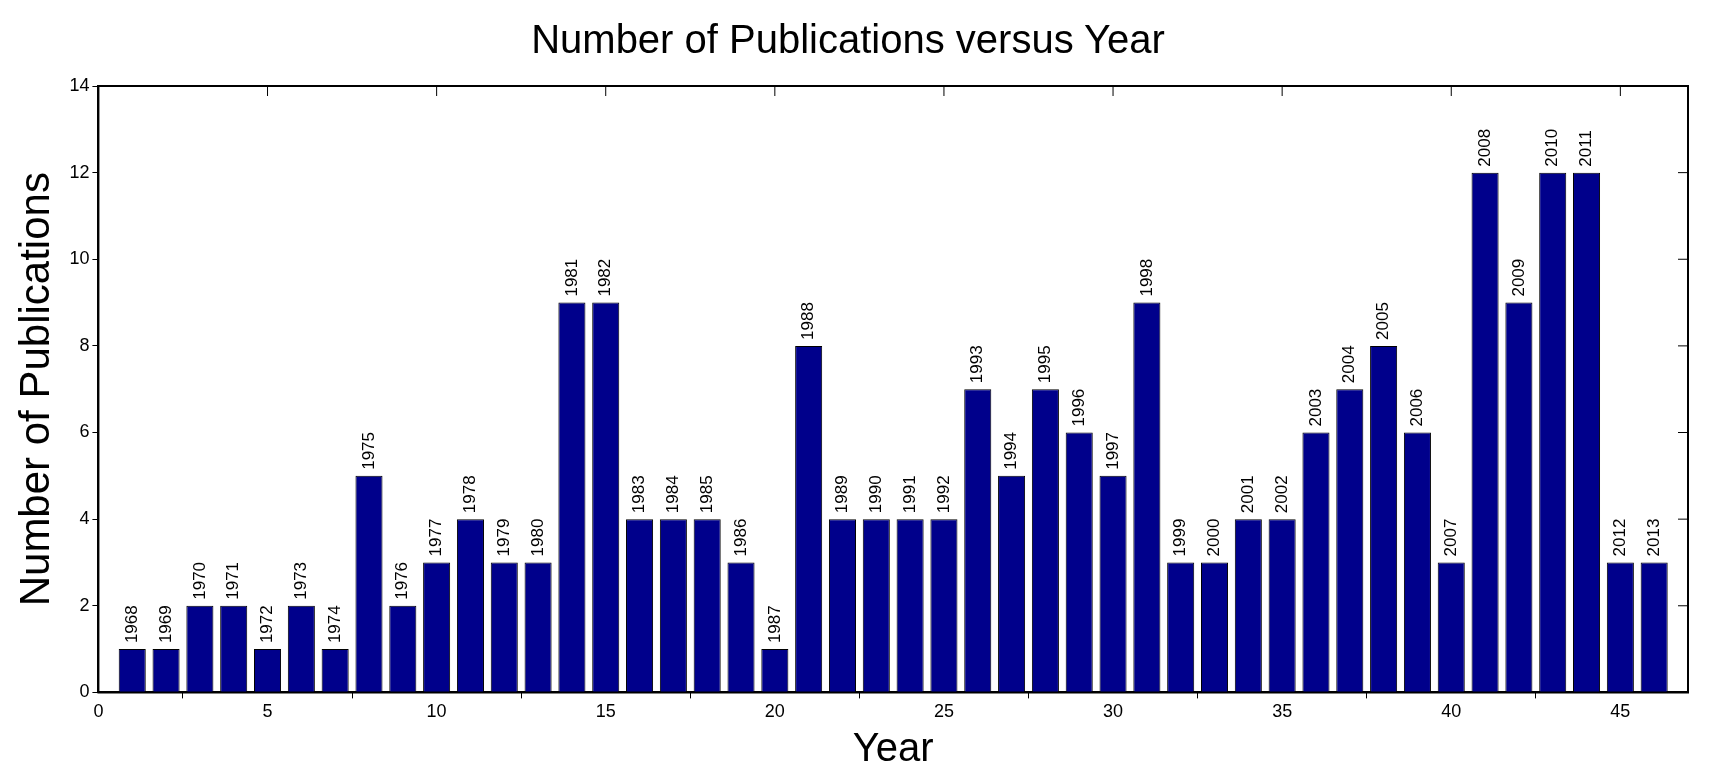  Describe the element at coordinates (740, 537) in the screenshot. I see `annotation: 1986` at that location.